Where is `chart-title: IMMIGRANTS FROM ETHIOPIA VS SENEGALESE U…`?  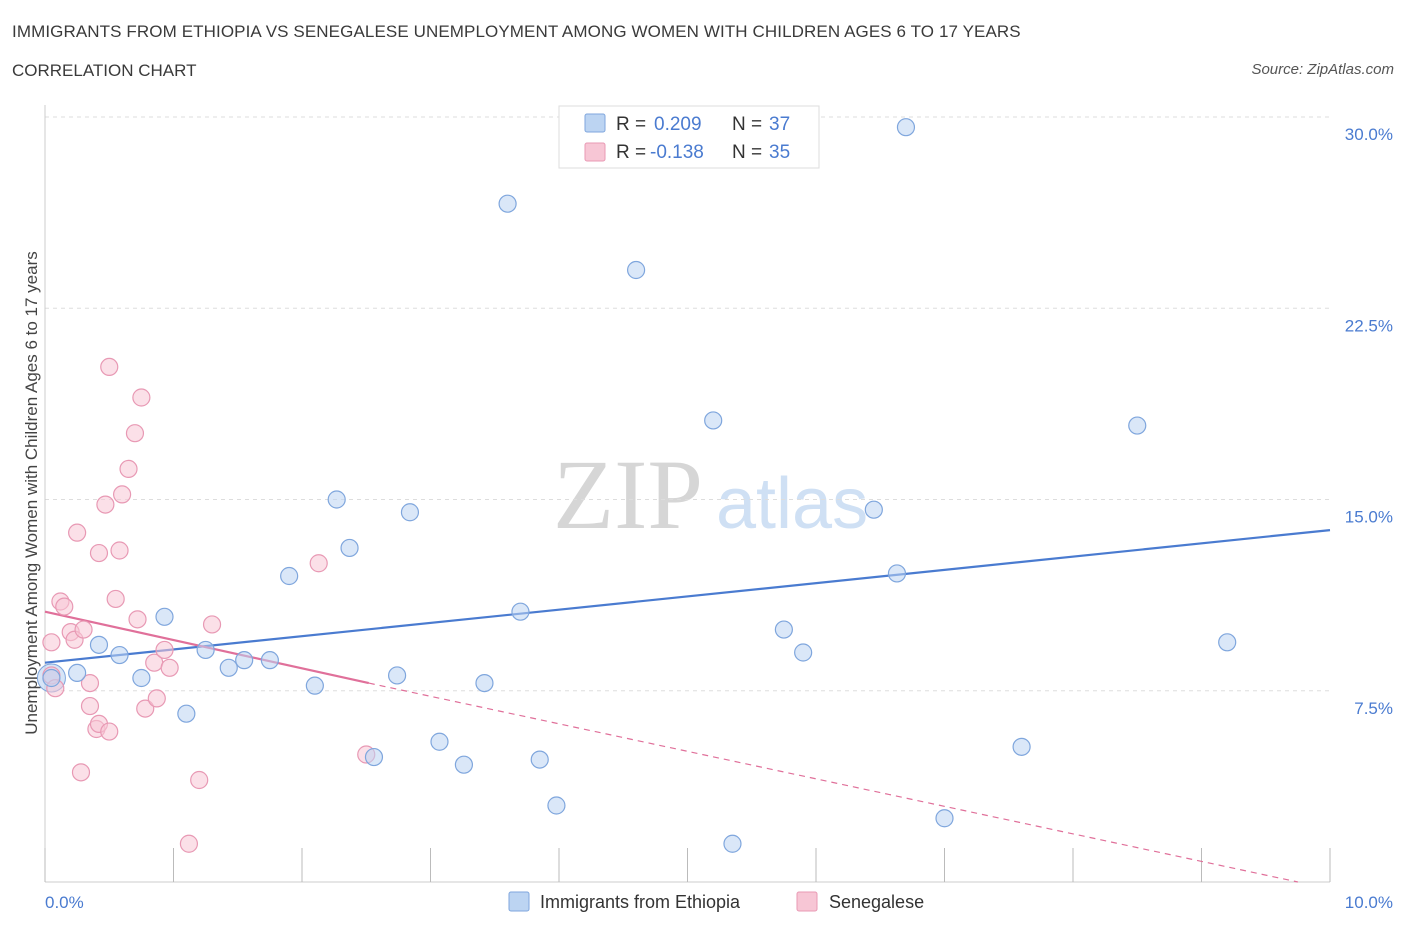
chart-title: IMMIGRANTS FROM ETHIOPIA VS SENEGALESE U… is located at coordinates (516, 31).